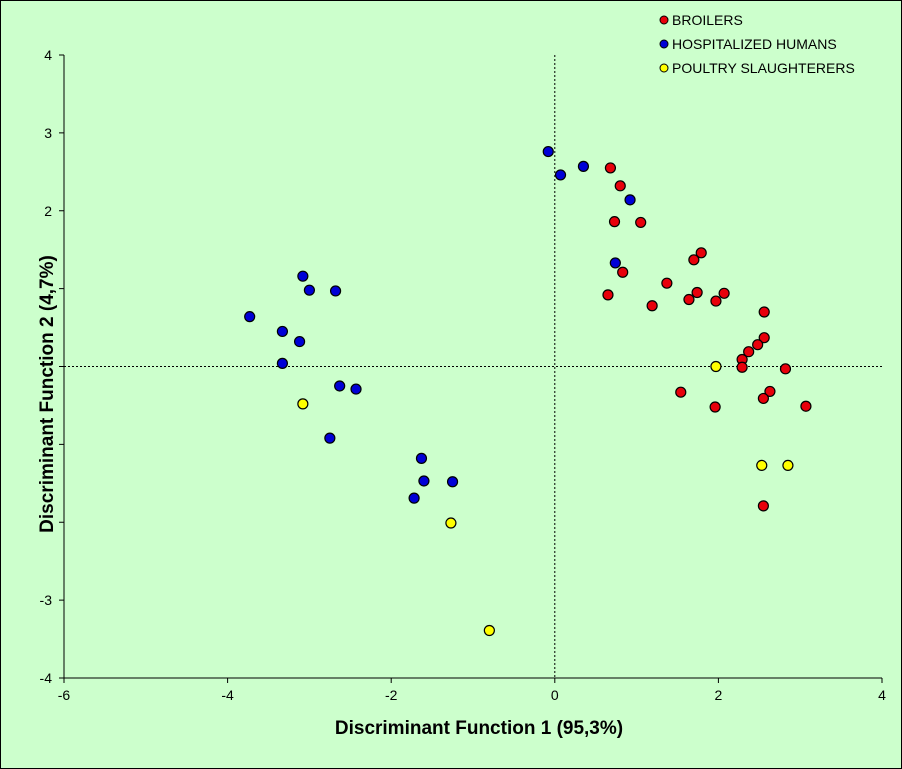 The width and height of the screenshot is (902, 769). Describe the element at coordinates (391, 695) in the screenshot. I see `x-tick-label: -2` at that location.